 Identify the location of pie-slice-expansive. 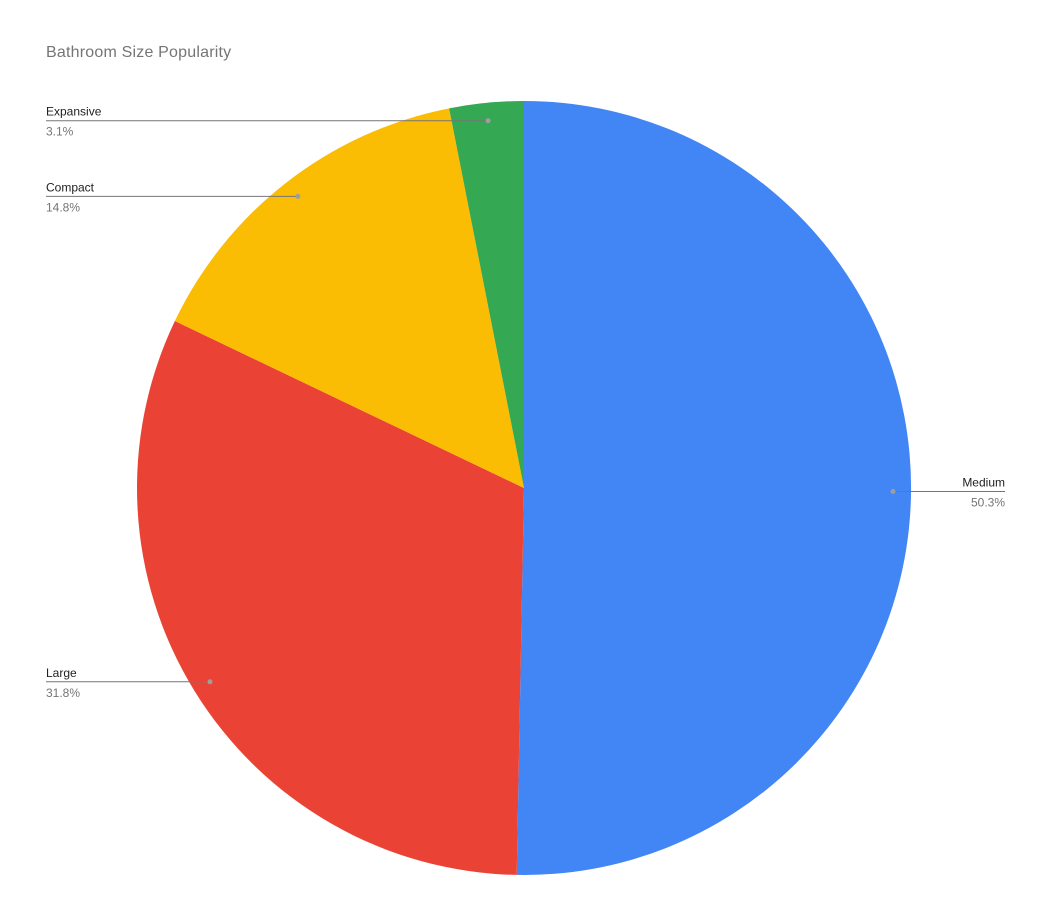
(486, 294).